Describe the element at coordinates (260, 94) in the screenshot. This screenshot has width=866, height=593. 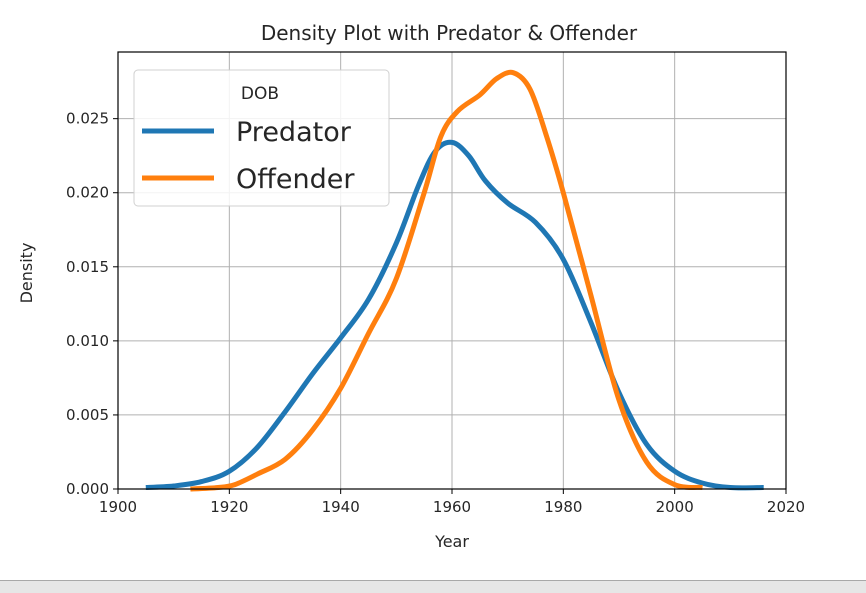
I see `legend-title: DOB` at that location.